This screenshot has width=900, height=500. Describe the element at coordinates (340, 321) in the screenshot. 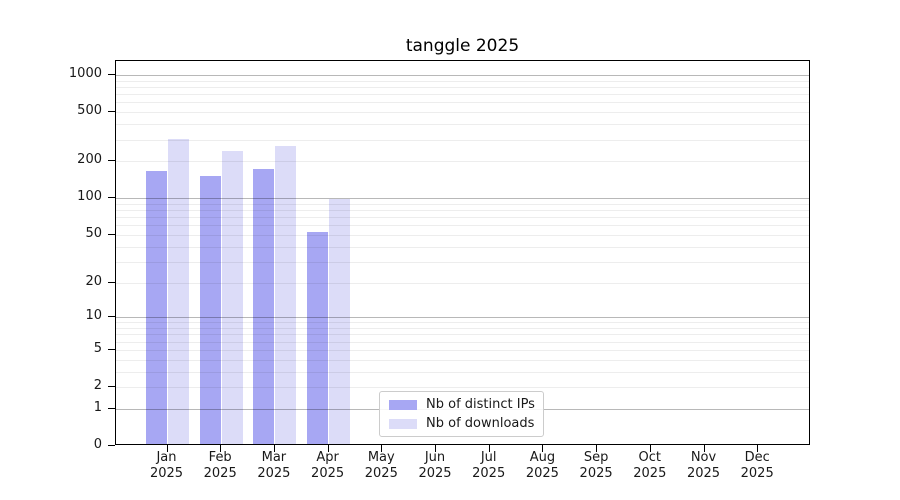

I see `bar-downloads-apr` at that location.